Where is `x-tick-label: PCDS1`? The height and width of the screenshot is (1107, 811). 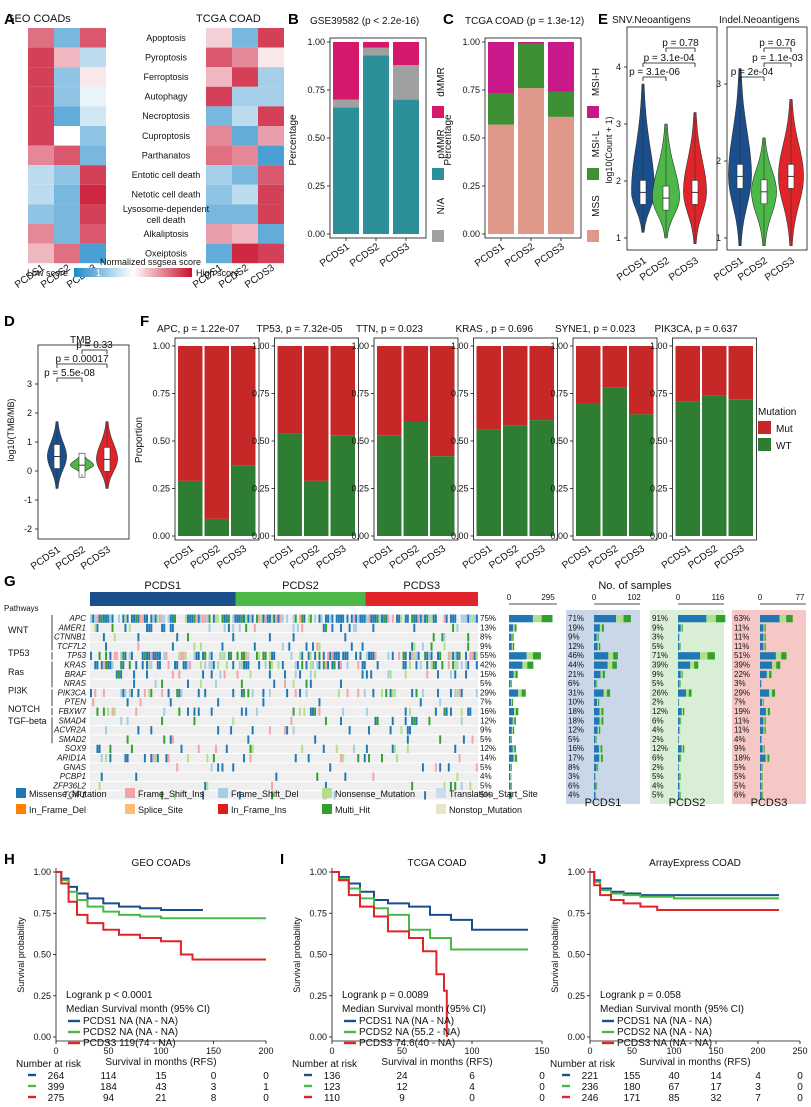 x-tick-label: PCDS1 is located at coordinates (335, 255).